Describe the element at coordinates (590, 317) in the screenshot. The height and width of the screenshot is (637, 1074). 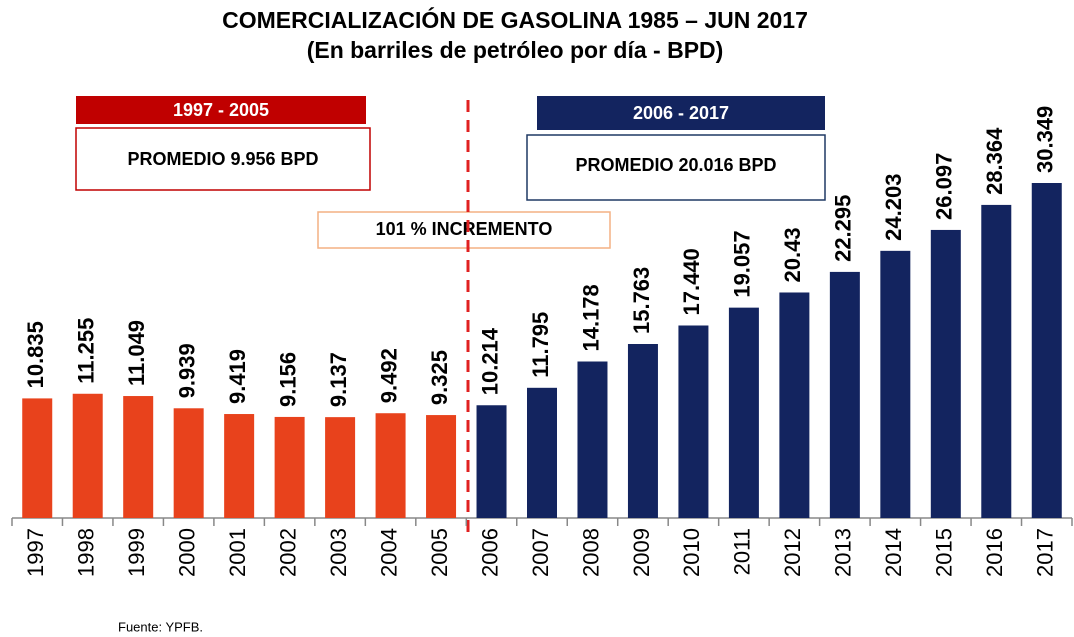
I see `value-label: 14.178` at that location.